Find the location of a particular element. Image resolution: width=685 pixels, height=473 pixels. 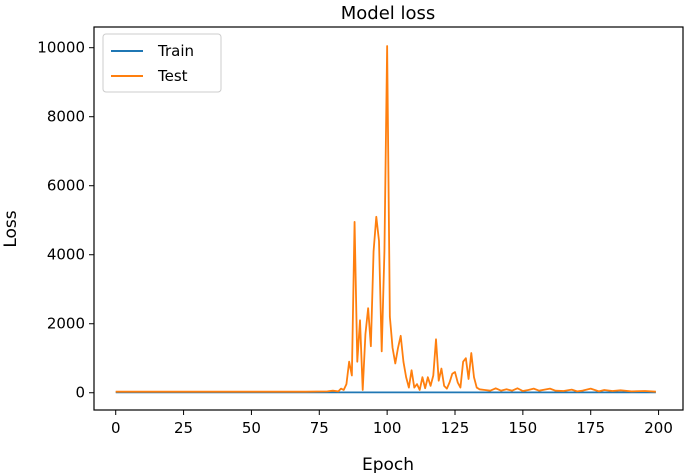

x-tick-label: 125 is located at coordinates (455, 428).